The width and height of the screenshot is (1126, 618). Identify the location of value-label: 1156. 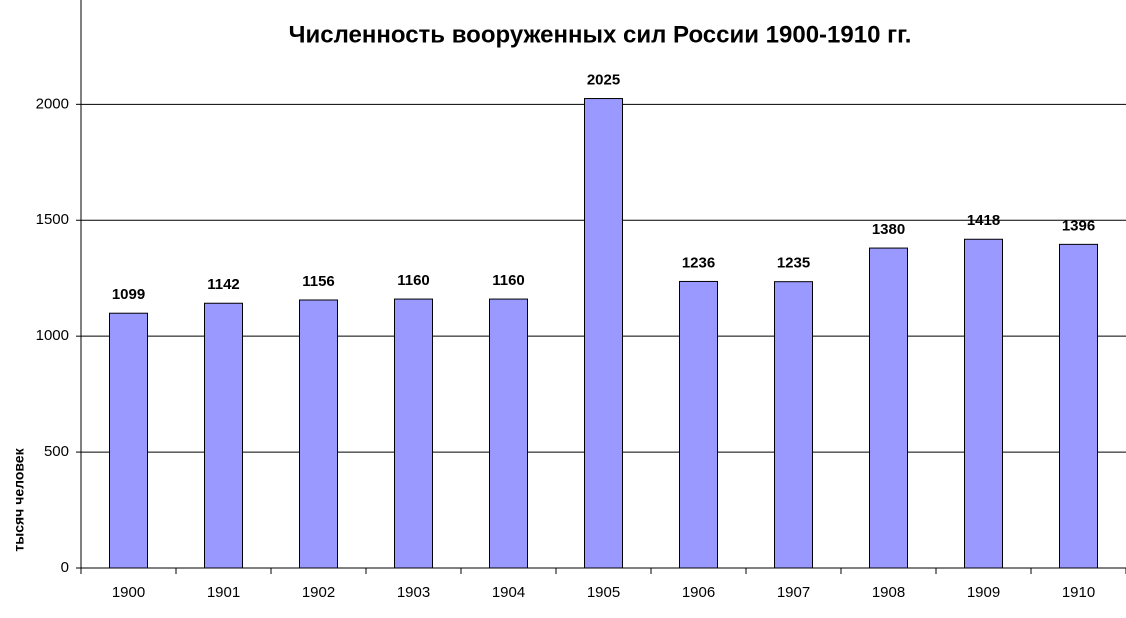
(318, 281).